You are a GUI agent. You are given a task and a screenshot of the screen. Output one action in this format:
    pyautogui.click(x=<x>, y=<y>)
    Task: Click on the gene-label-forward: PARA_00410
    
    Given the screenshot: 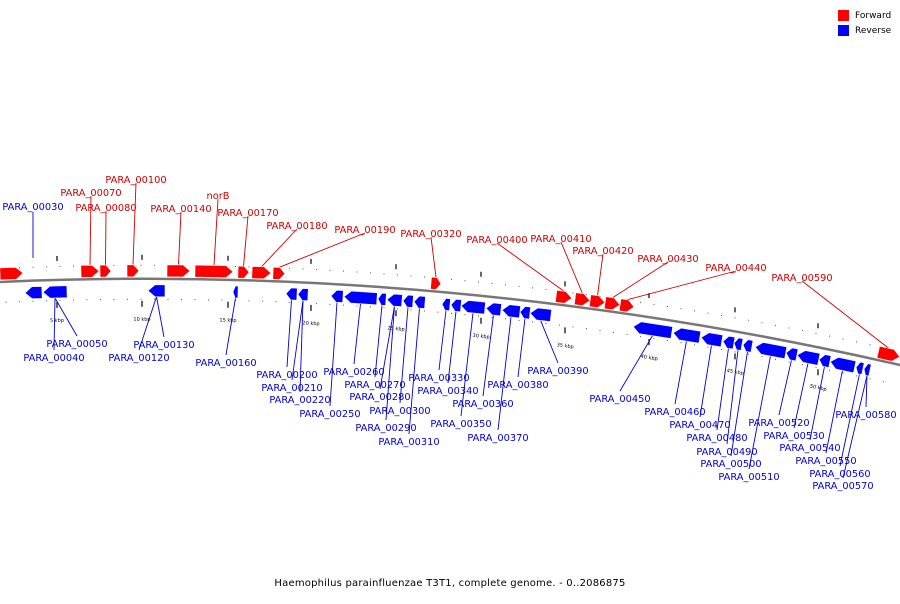 What is the action you would take?
    pyautogui.click(x=560, y=239)
    